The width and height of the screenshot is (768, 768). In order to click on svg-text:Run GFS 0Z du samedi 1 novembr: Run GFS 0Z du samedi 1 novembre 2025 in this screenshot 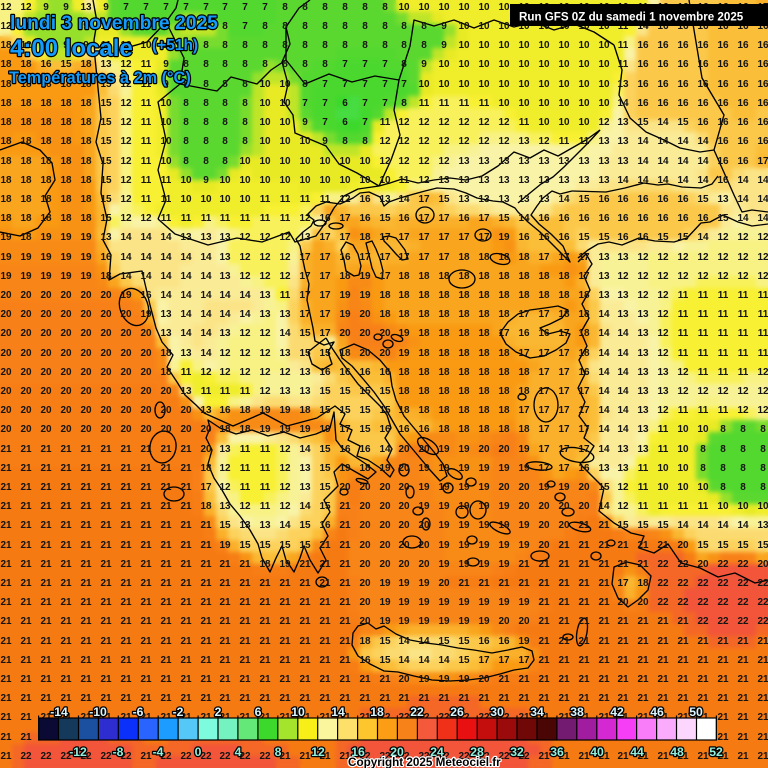, I will do `click(631, 17)`.